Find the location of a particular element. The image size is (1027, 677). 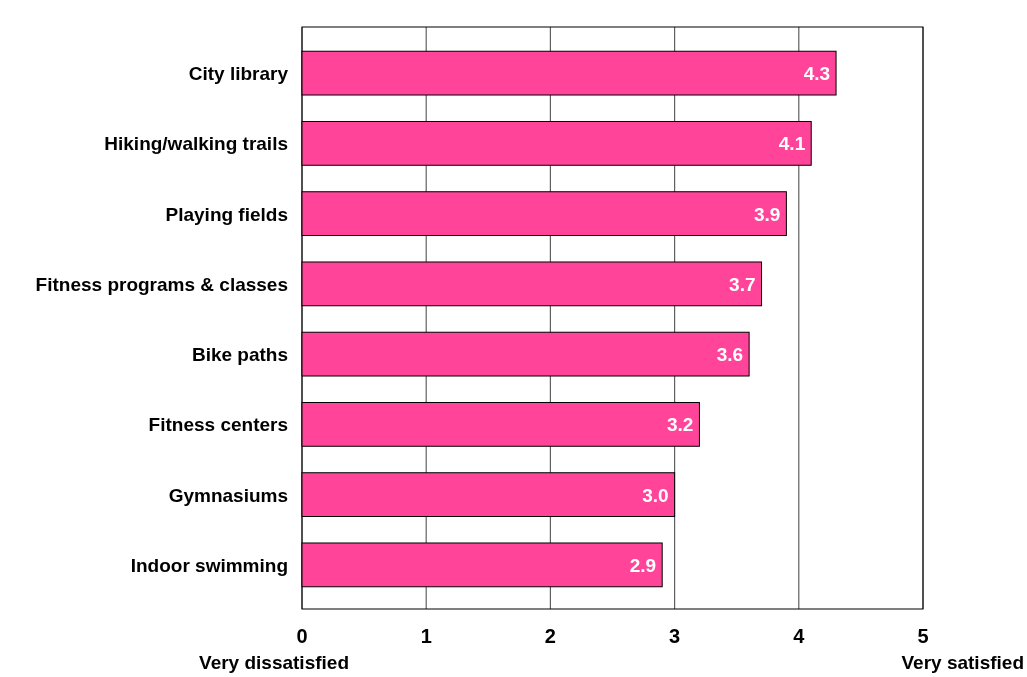

data-label: 4.1 is located at coordinates (792, 144).